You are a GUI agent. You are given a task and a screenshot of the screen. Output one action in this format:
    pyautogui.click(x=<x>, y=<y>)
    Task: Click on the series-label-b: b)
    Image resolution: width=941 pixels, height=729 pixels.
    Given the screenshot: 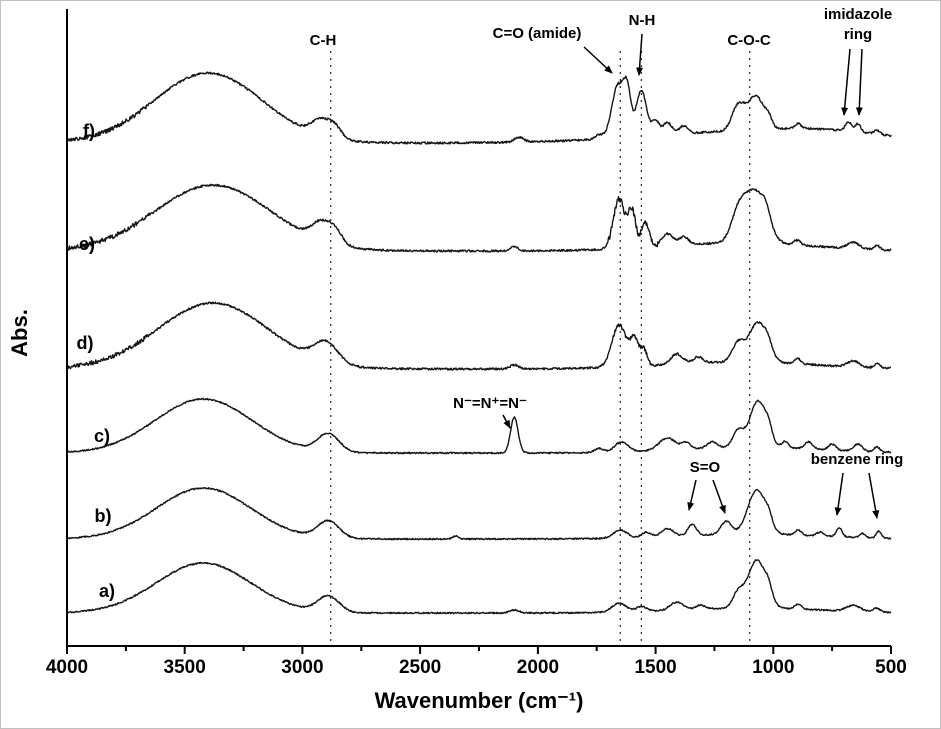 What is the action you would take?
    pyautogui.click(x=103, y=516)
    